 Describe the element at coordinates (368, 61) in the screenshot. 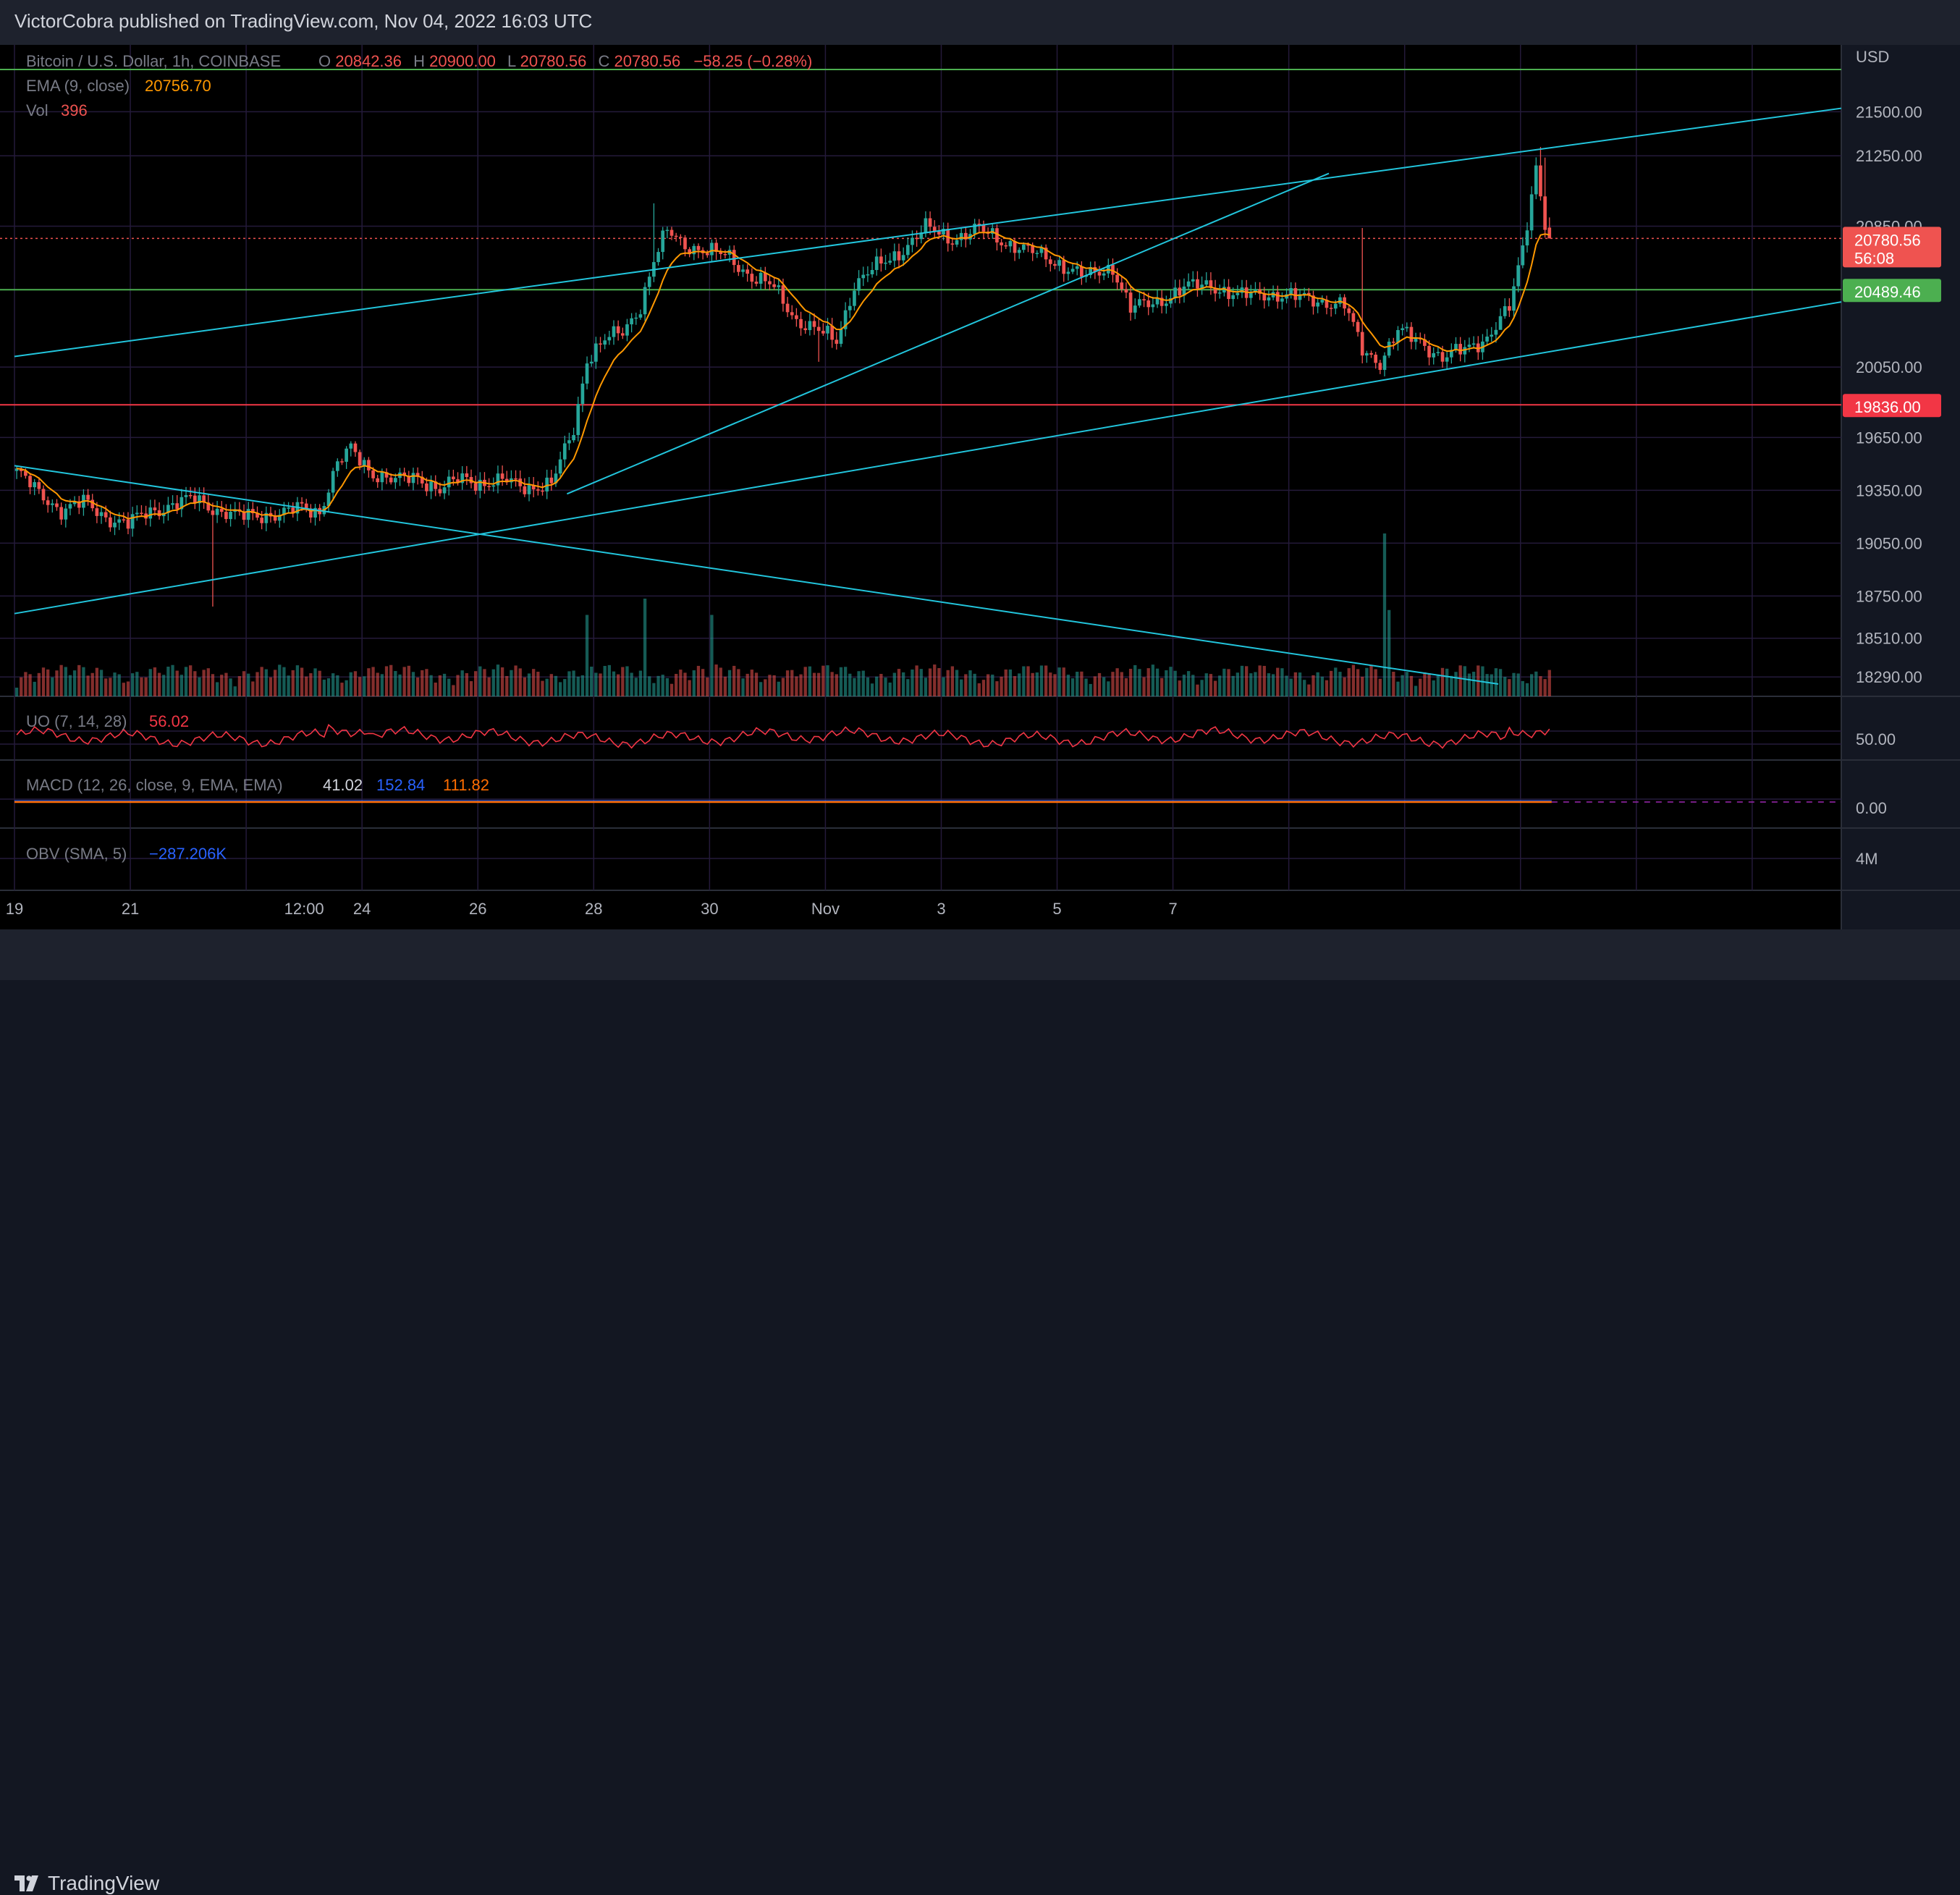

I see `legend-open: 20842.36` at that location.